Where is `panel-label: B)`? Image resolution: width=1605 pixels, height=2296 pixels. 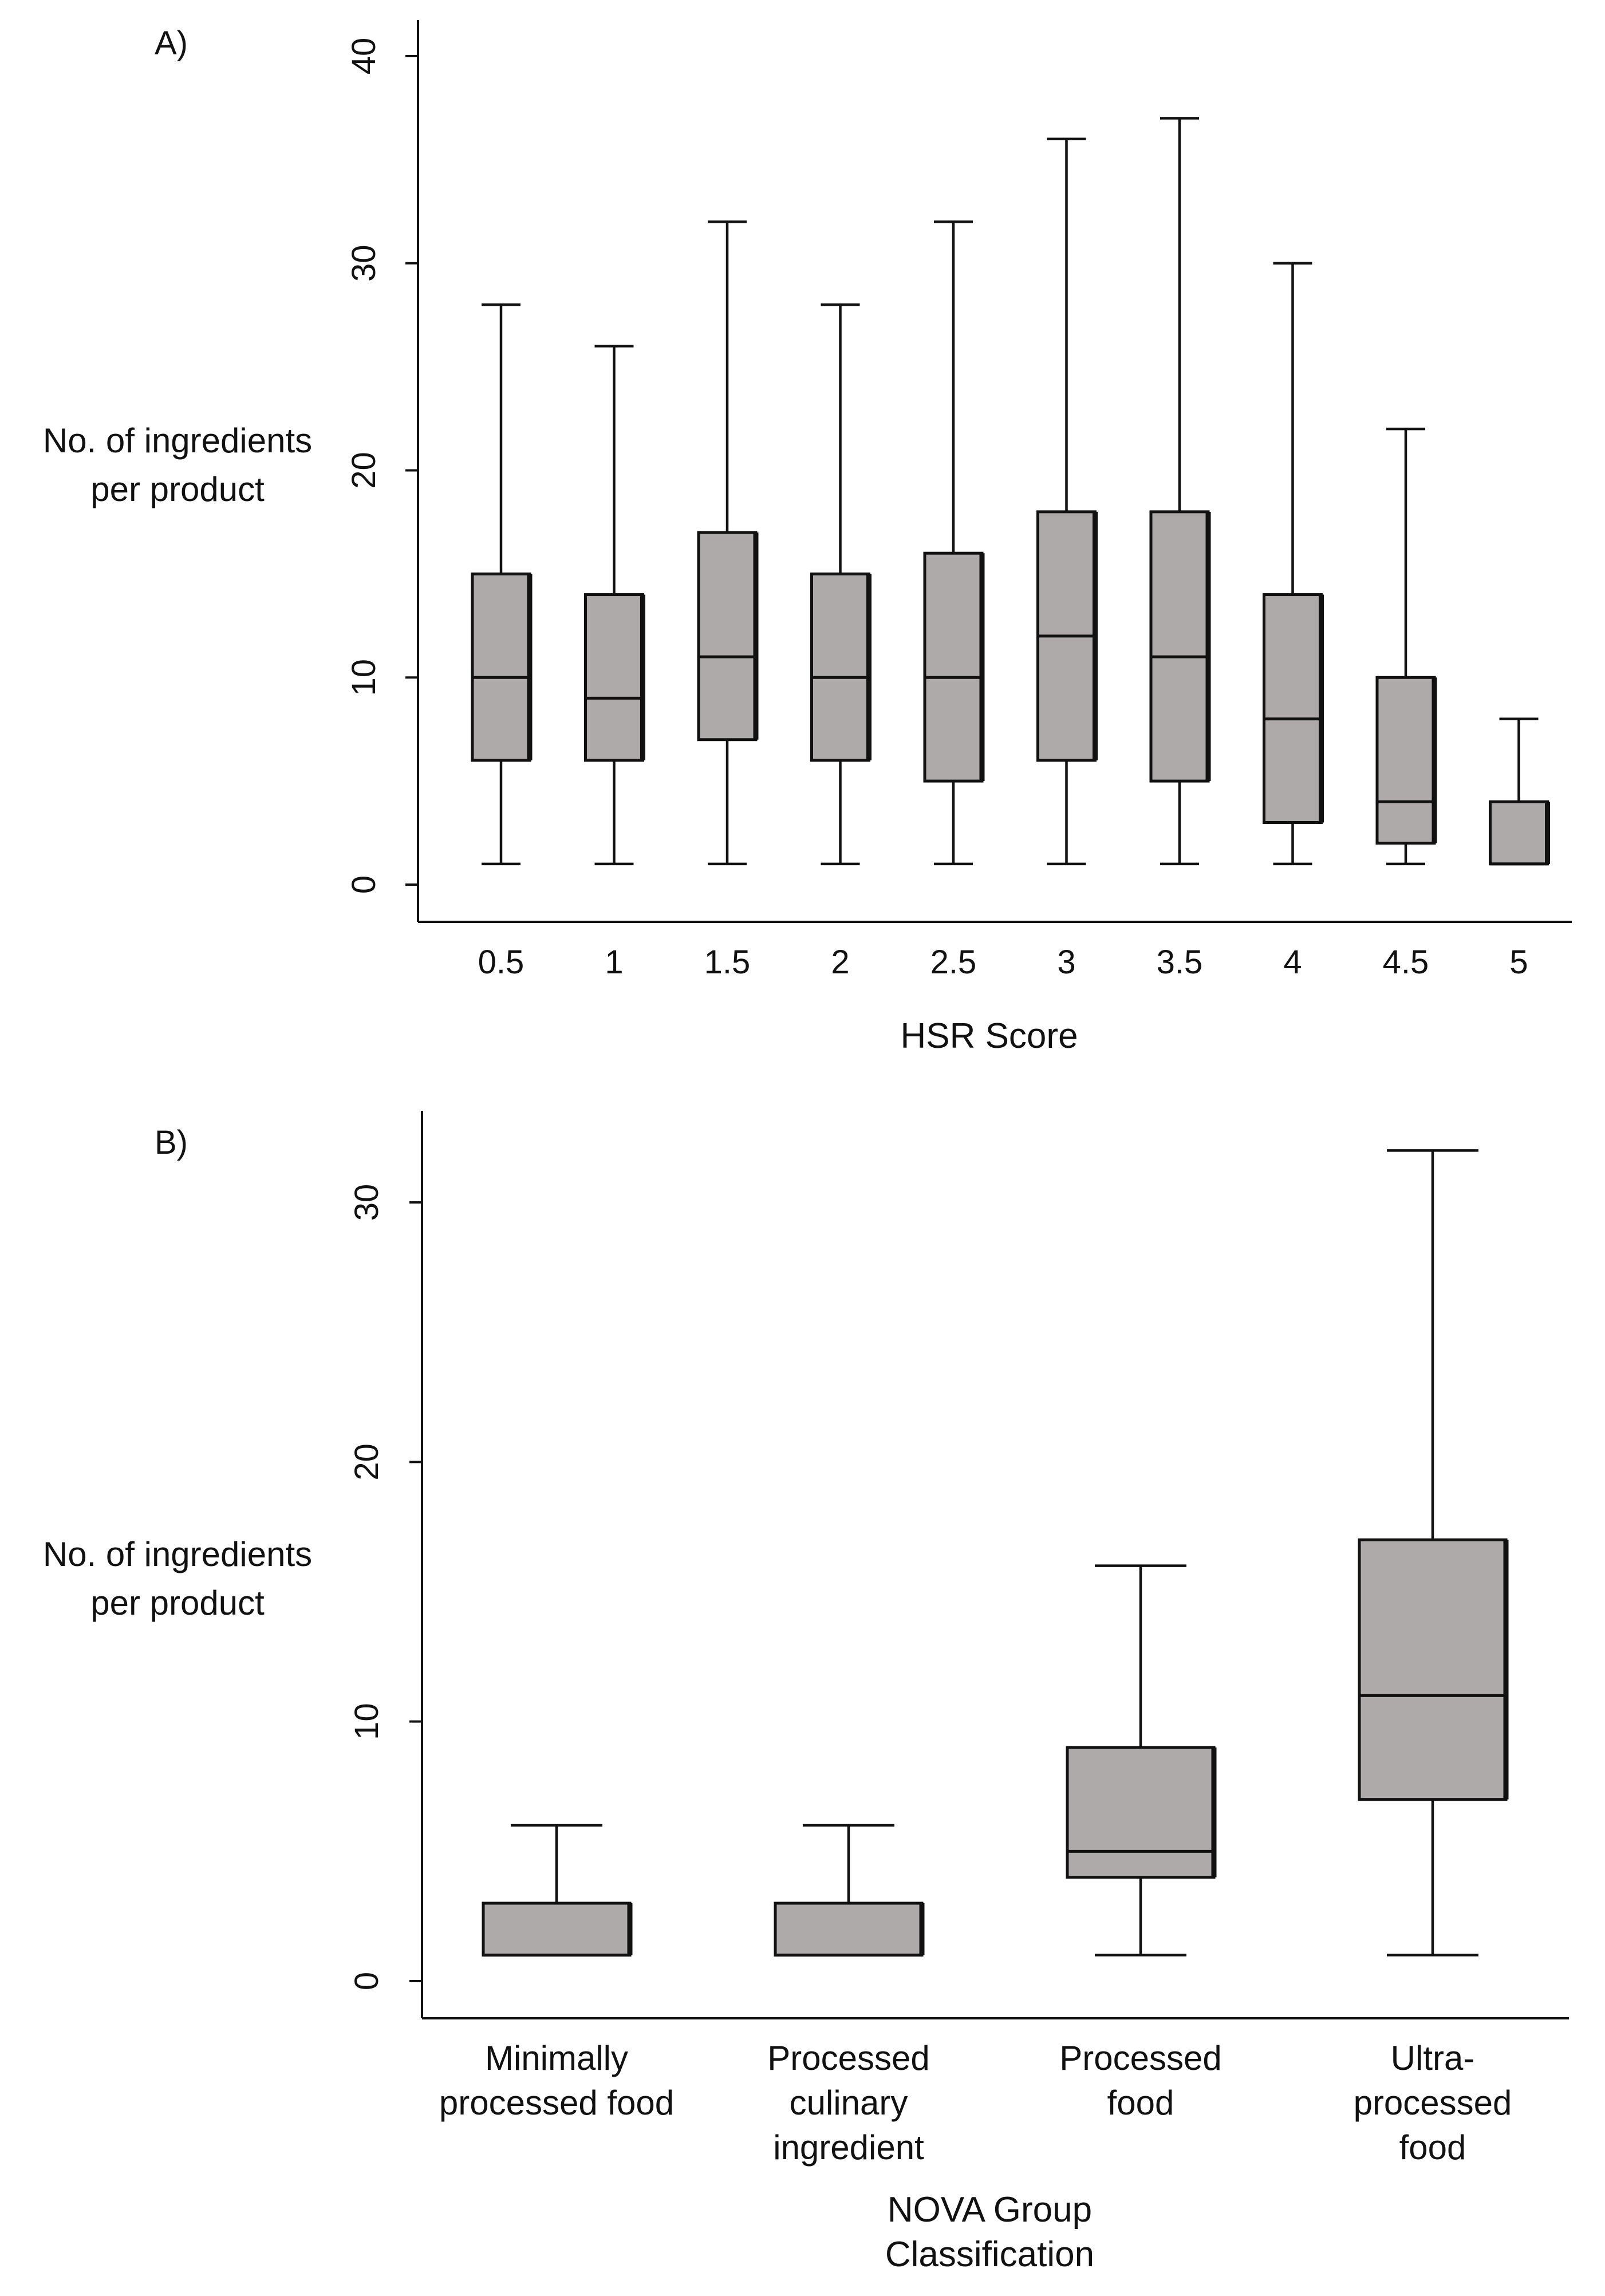
panel-label: B) is located at coordinates (171, 1142).